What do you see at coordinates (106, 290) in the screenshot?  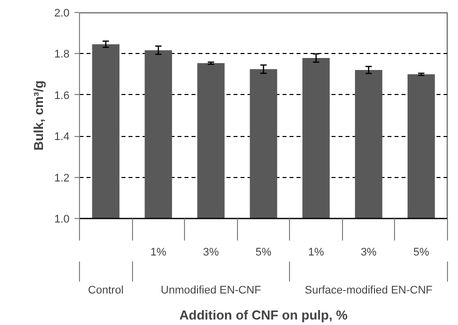 I see `text: Control` at bounding box center [106, 290].